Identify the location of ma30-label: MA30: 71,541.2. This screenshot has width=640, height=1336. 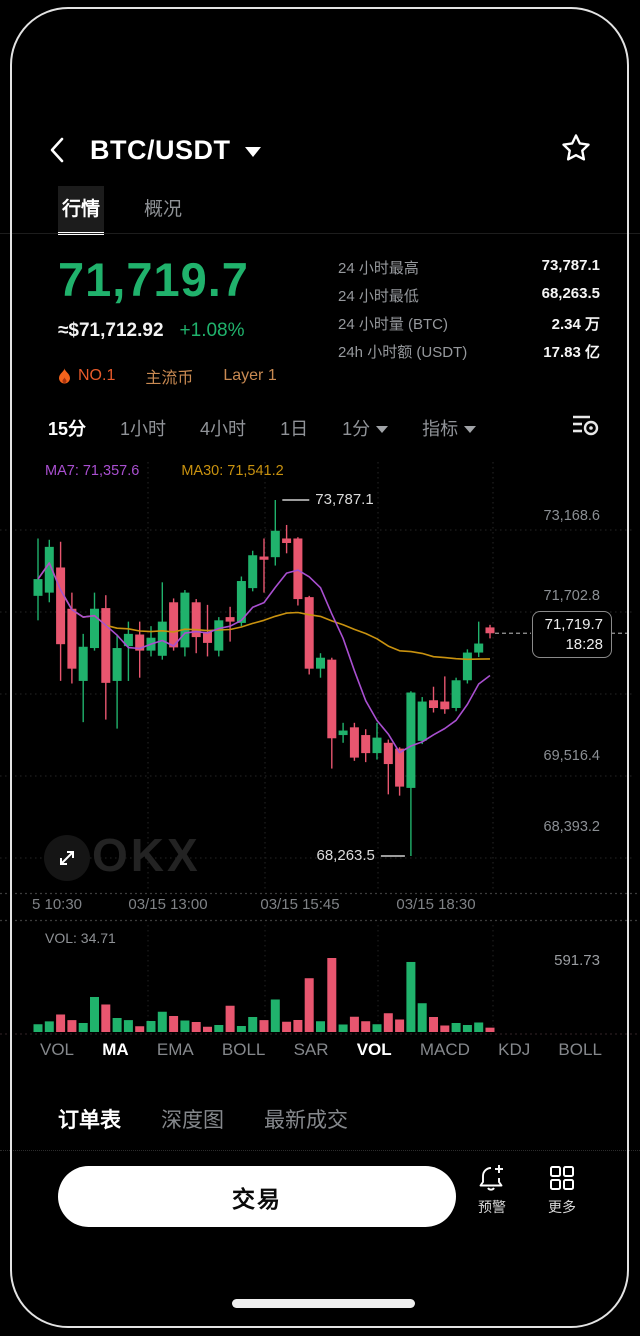
(232, 471).